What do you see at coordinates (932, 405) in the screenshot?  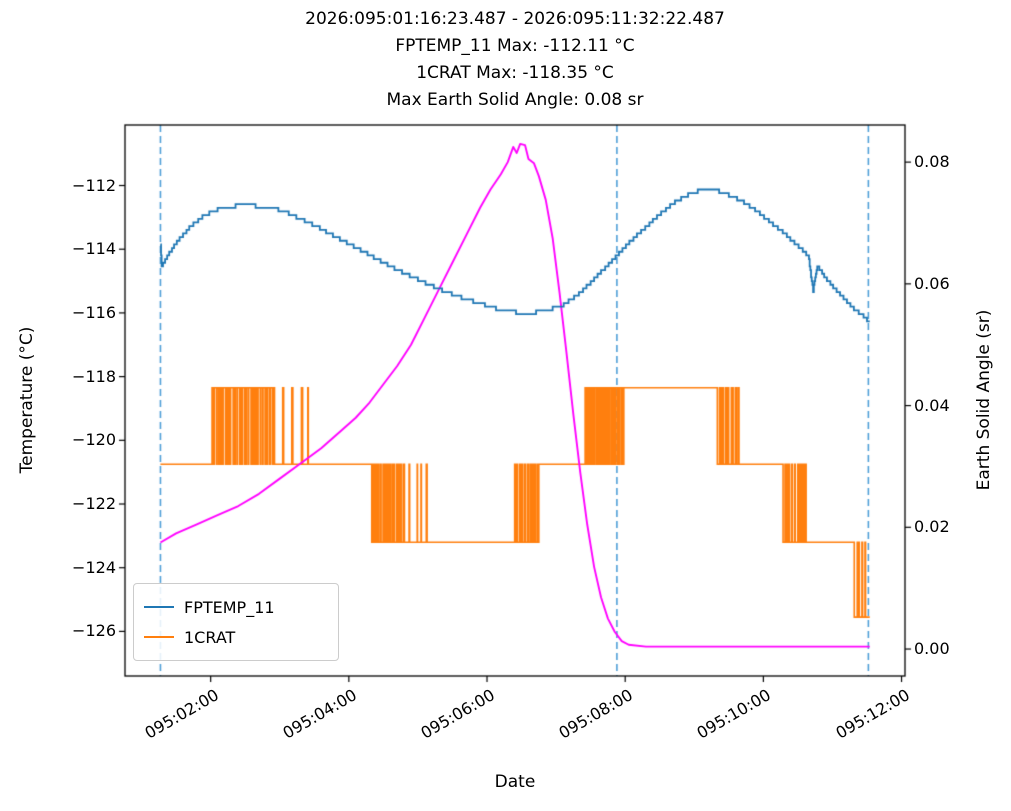 I see `y-right-tick-label: 0.04` at bounding box center [932, 405].